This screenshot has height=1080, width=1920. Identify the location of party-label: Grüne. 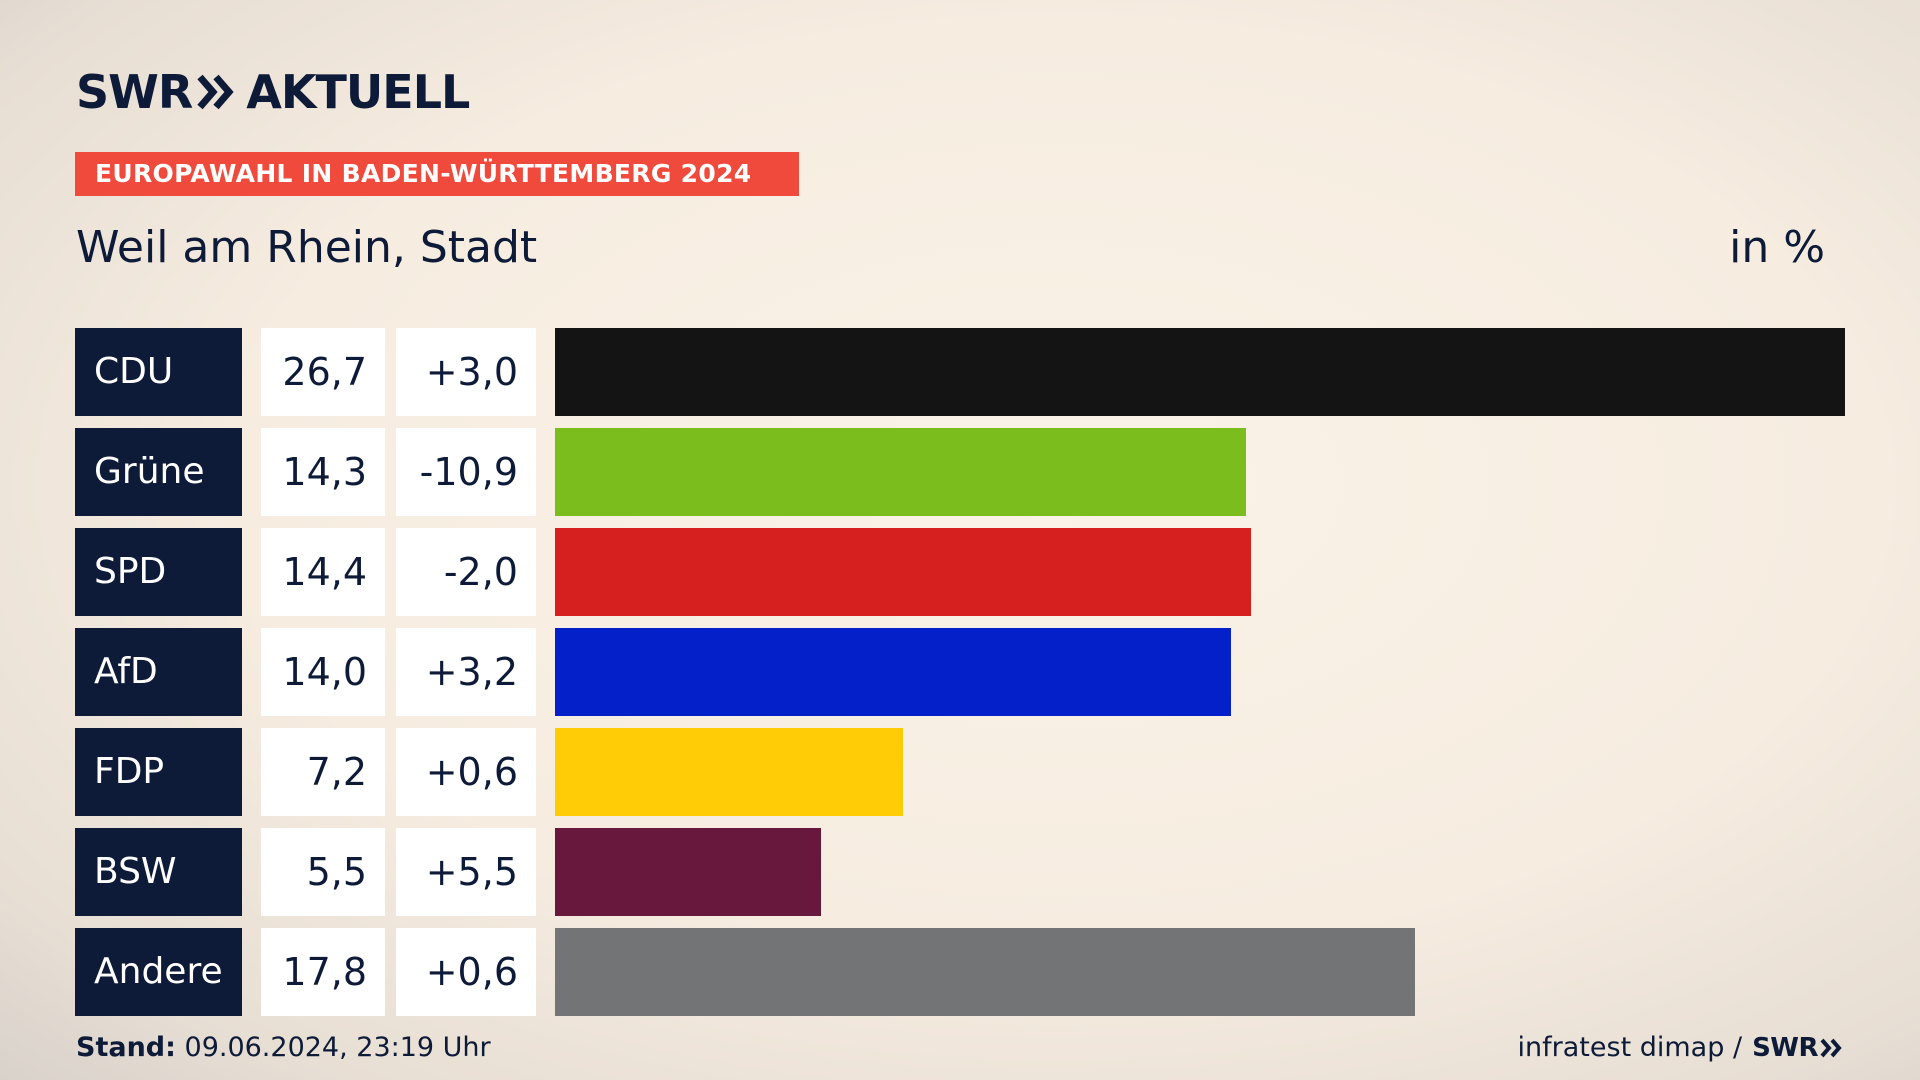
(158, 472).